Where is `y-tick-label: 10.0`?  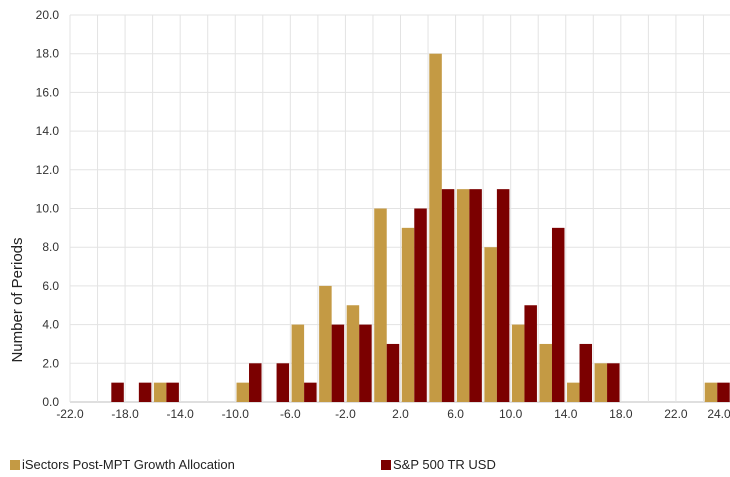
y-tick-label: 10.0 is located at coordinates (48, 209).